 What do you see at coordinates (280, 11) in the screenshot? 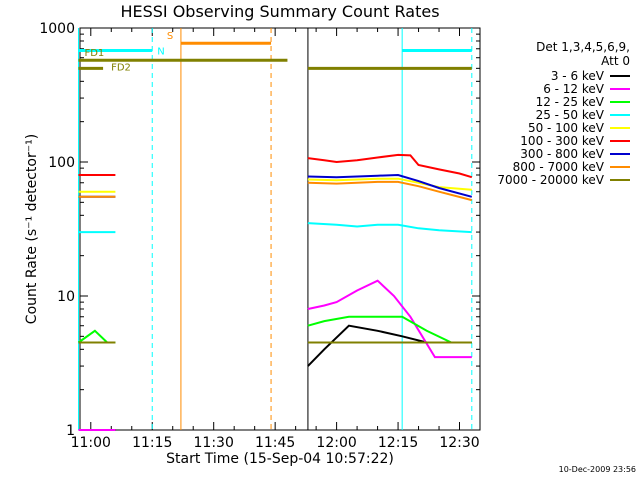
I see `chart-title: HESSI Observing Summary Count Rates` at bounding box center [280, 11].